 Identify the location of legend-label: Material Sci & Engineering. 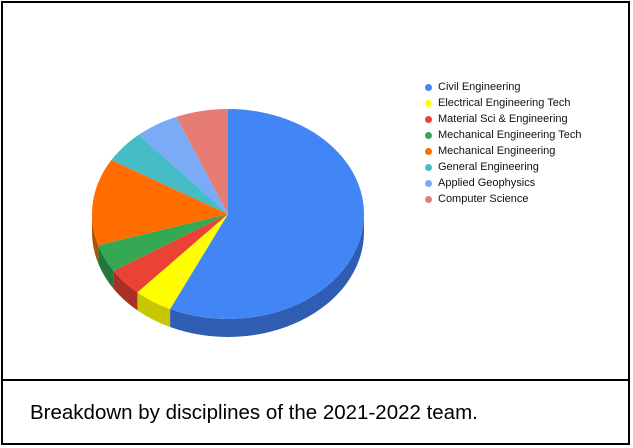
(503, 119).